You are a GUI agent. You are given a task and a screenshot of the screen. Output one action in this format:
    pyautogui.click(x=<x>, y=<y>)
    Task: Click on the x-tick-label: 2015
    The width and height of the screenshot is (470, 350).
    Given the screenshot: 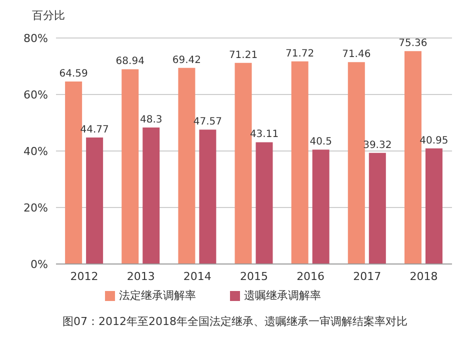 What is the action you would take?
    pyautogui.click(x=254, y=276)
    